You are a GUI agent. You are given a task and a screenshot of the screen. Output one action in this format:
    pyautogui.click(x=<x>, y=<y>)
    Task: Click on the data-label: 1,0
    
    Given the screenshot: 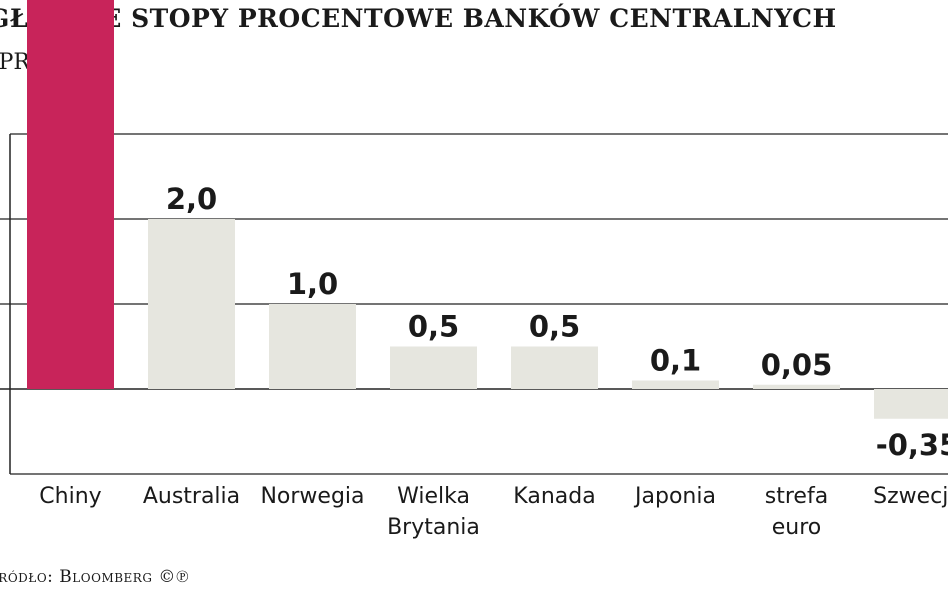 What is the action you would take?
    pyautogui.click(x=312, y=284)
    